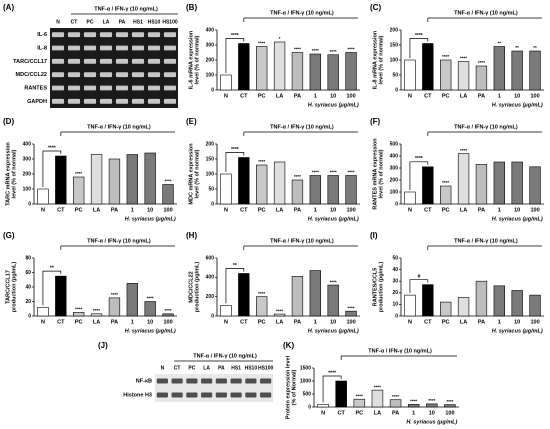 The height and width of the screenshot is (429, 550). Describe the element at coordinates (31, 75) in the screenshot. I see `row-label: MDC/CCL22` at that location.